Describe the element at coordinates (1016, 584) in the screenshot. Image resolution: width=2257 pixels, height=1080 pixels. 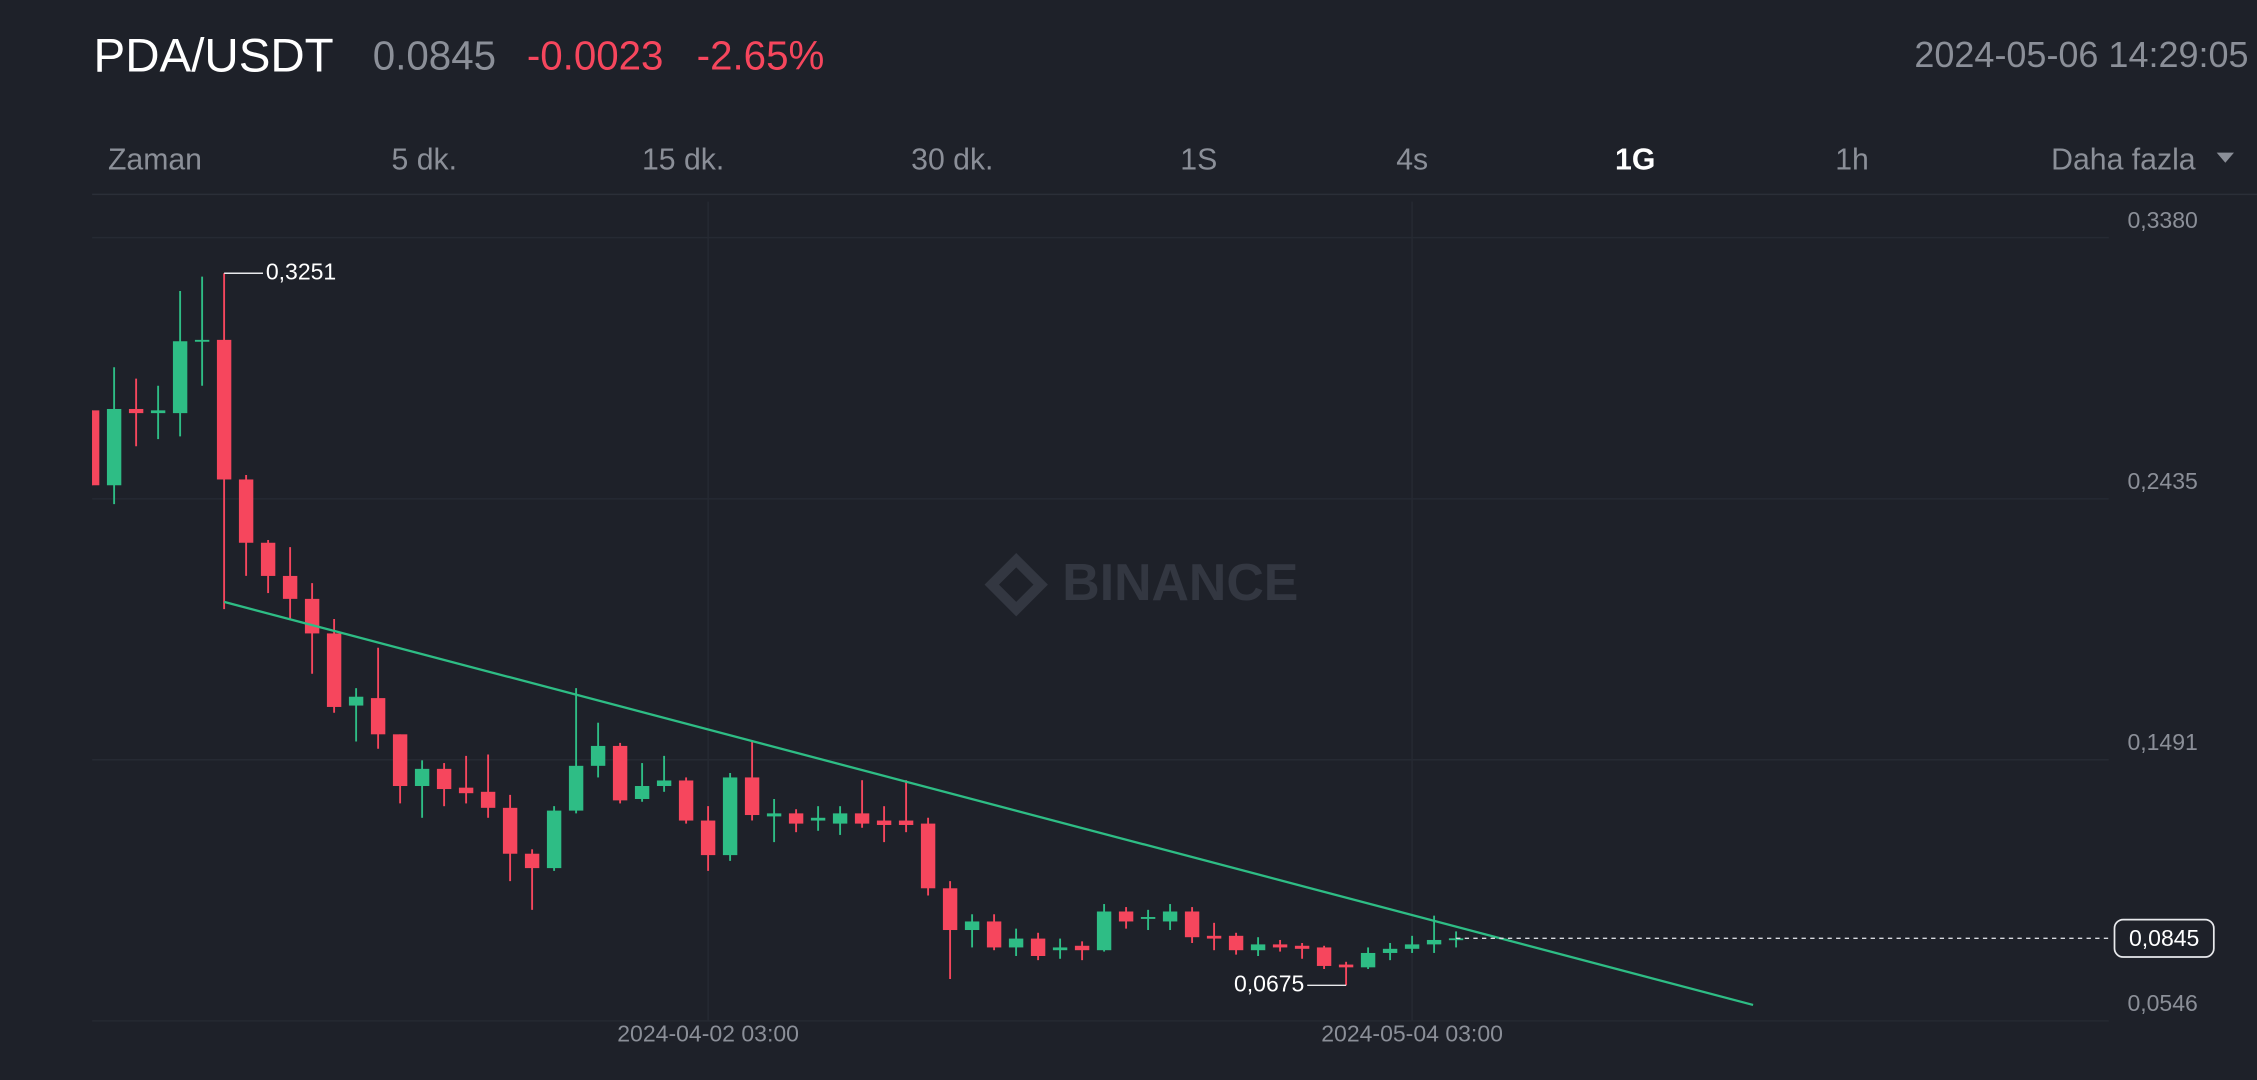
I see `watermark-logo` at that location.